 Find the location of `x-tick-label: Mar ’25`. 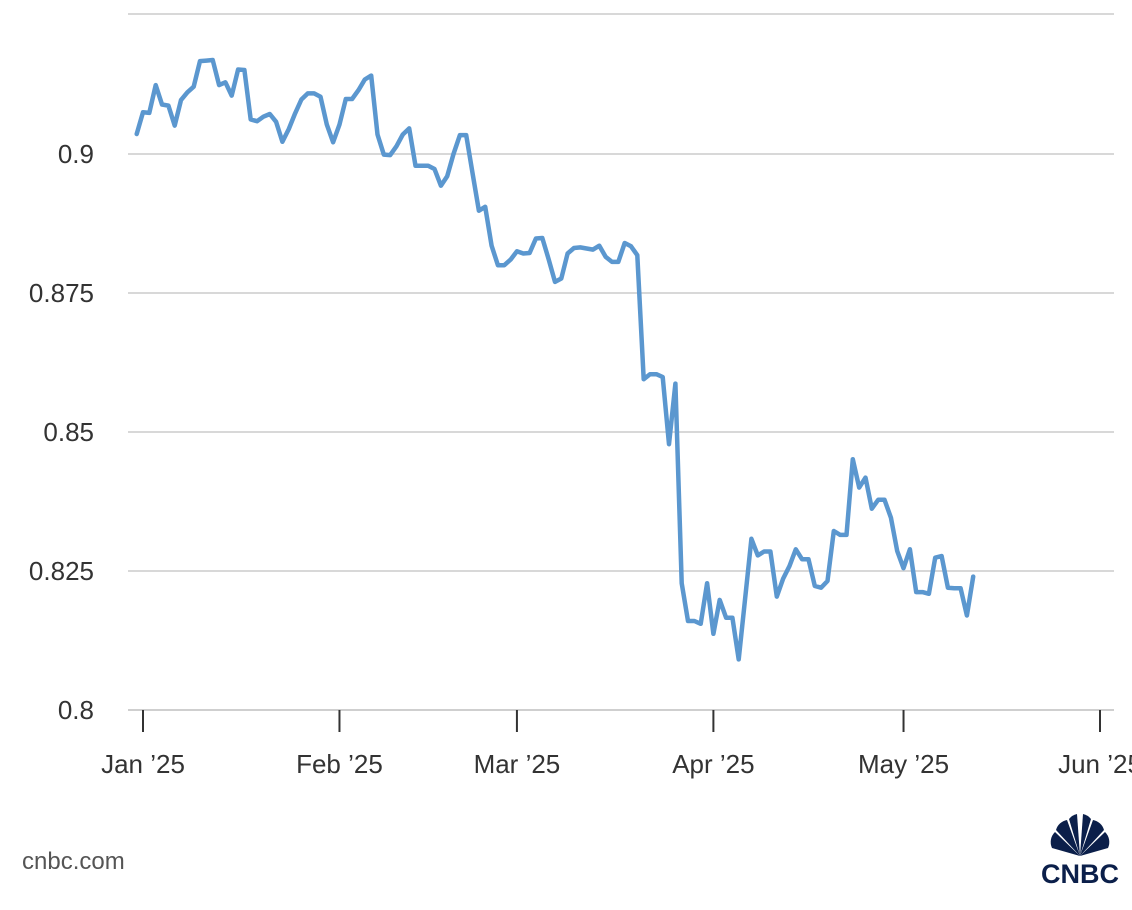

x-tick-label: Mar ’25 is located at coordinates (517, 764).